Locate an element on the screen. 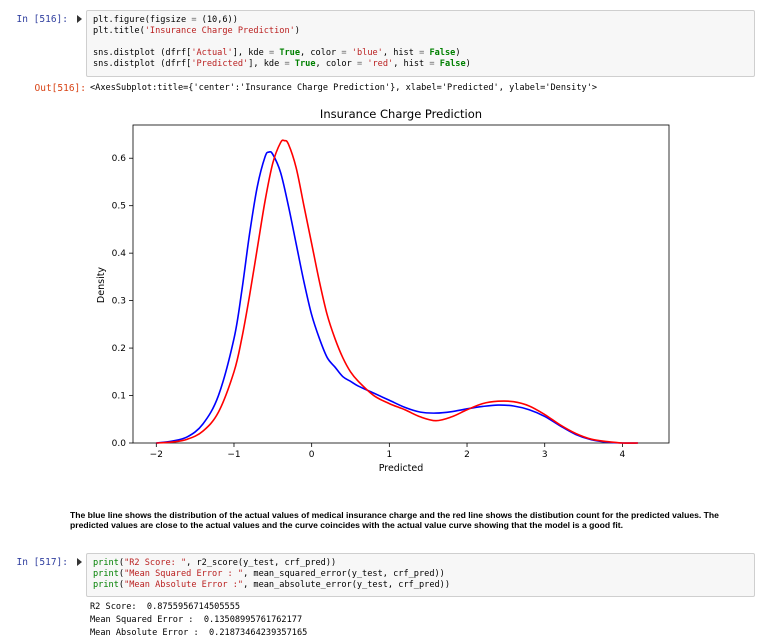  x-tick-label: 1 is located at coordinates (389, 455).